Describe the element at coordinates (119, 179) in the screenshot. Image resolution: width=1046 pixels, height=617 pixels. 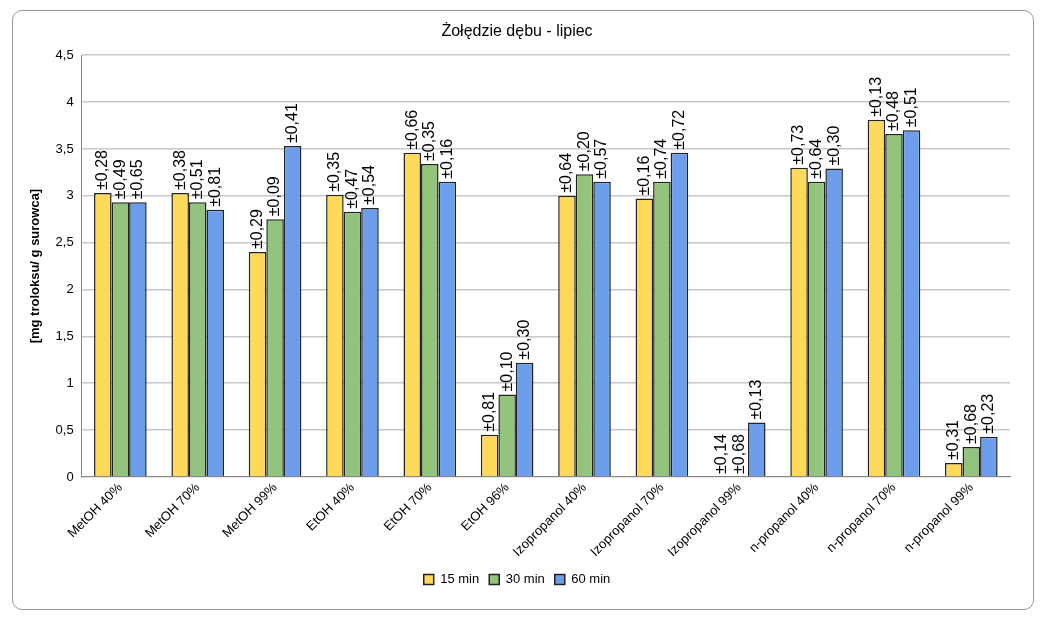
I see `annotation: ±0,49` at that location.